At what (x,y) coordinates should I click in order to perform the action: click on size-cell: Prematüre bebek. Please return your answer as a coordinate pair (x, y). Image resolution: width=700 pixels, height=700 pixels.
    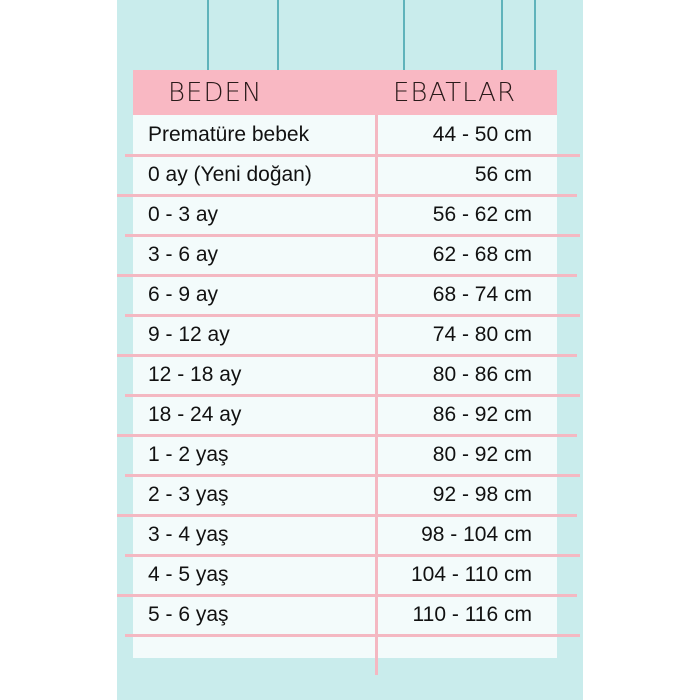
    Looking at the image, I should click on (229, 134).